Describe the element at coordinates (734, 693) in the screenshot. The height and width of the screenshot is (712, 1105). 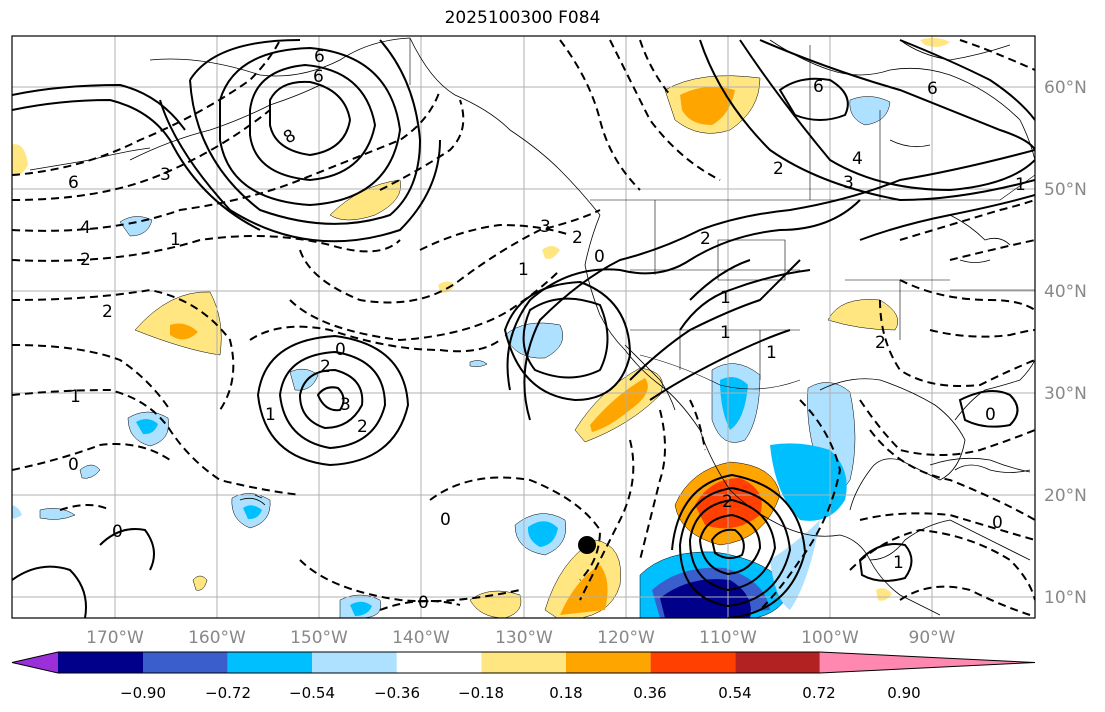
I see `colorbar-tick-label: 0.54` at that location.